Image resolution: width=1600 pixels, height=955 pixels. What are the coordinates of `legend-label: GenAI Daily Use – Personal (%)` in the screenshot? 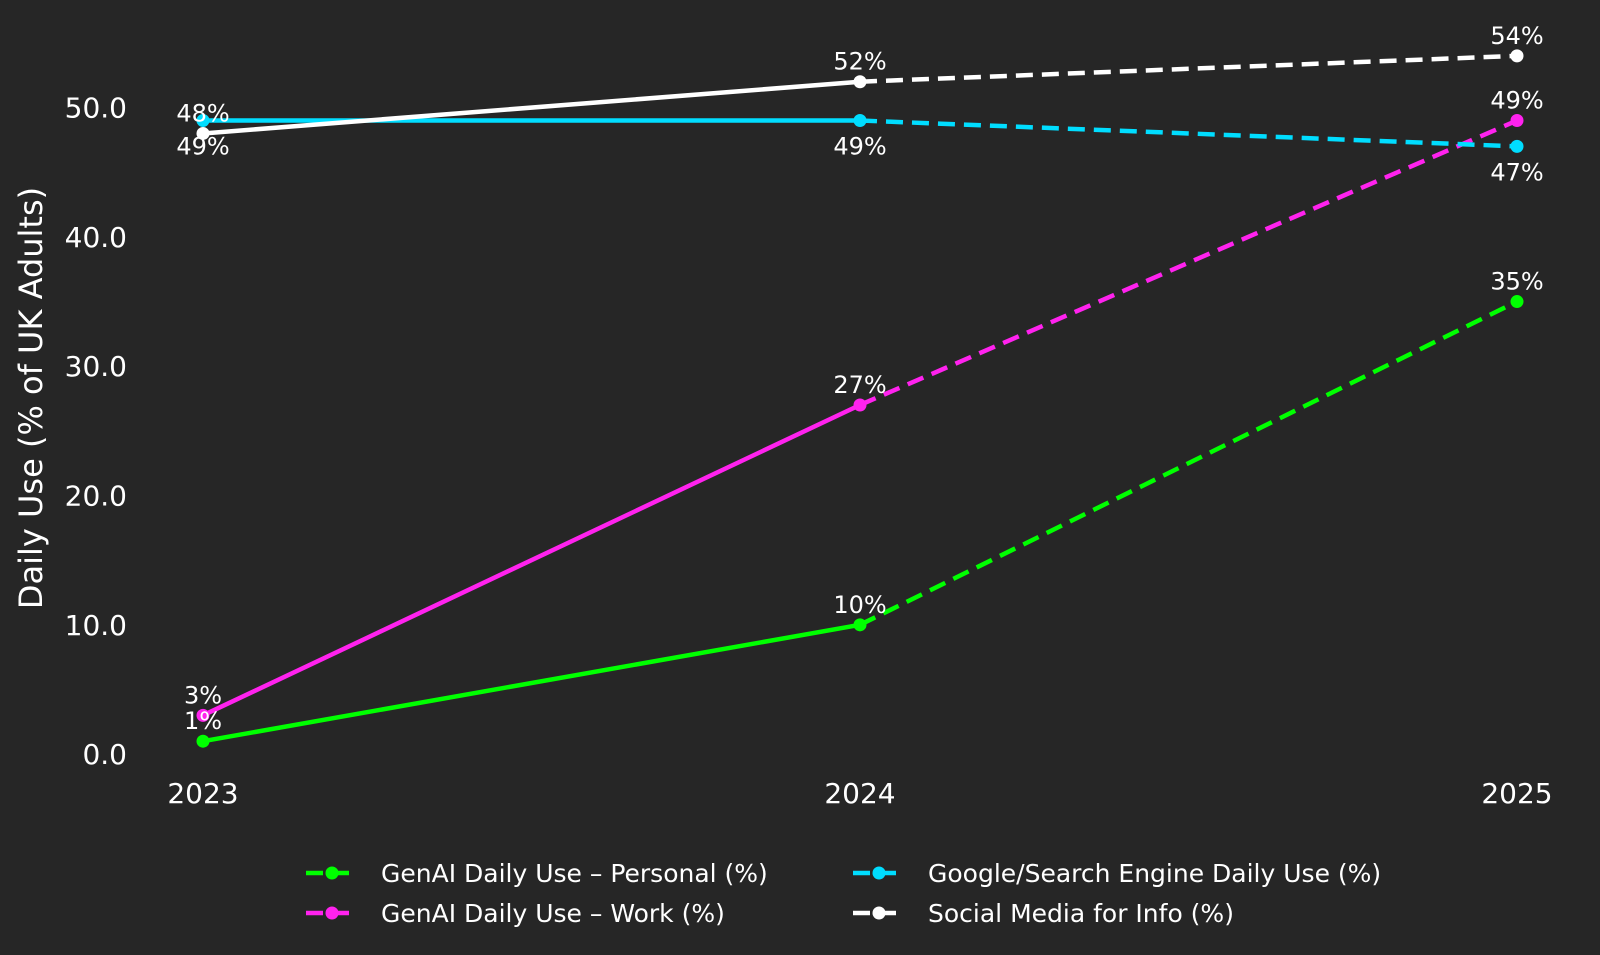 It's located at (574, 873).